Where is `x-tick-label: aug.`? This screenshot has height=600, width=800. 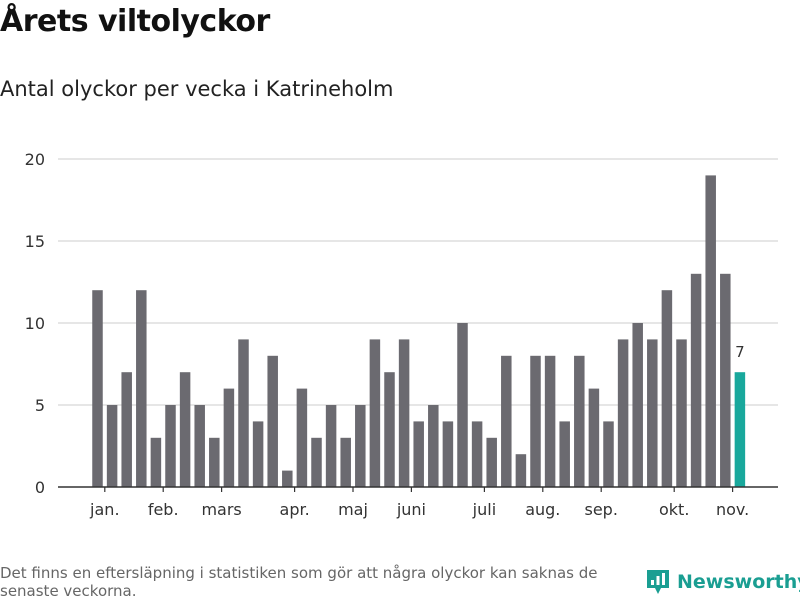 x-tick-label: aug. is located at coordinates (542, 509).